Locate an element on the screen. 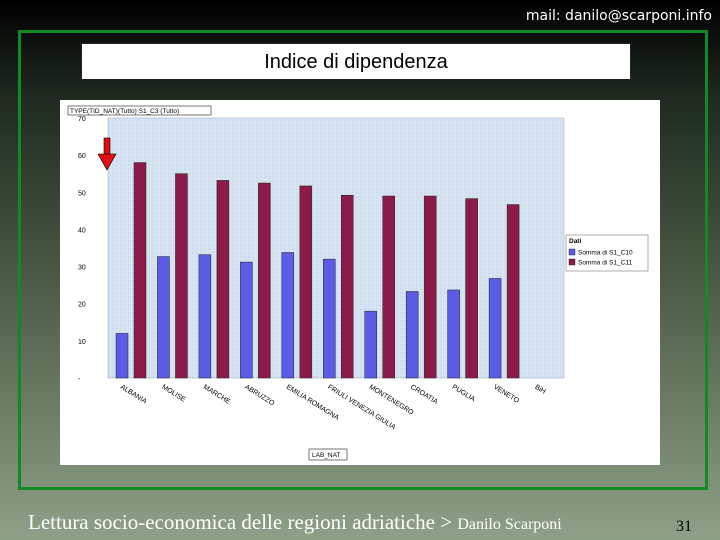  bar-1-albania is located at coordinates (122, 356).